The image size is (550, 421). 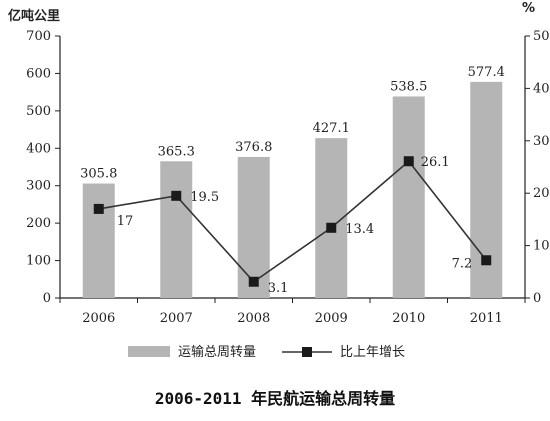 What do you see at coordinates (125, 221) in the screenshot?
I see `line-point-label: 17` at bounding box center [125, 221].